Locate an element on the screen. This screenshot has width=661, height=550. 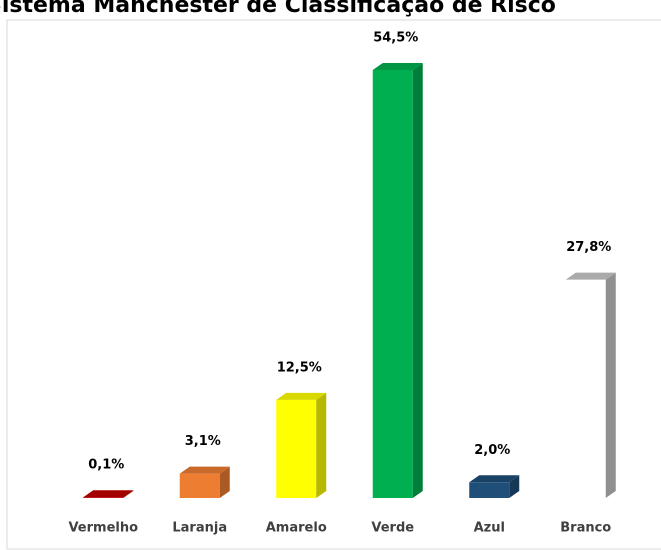
x-tick-label: Amarelo is located at coordinates (296, 528).